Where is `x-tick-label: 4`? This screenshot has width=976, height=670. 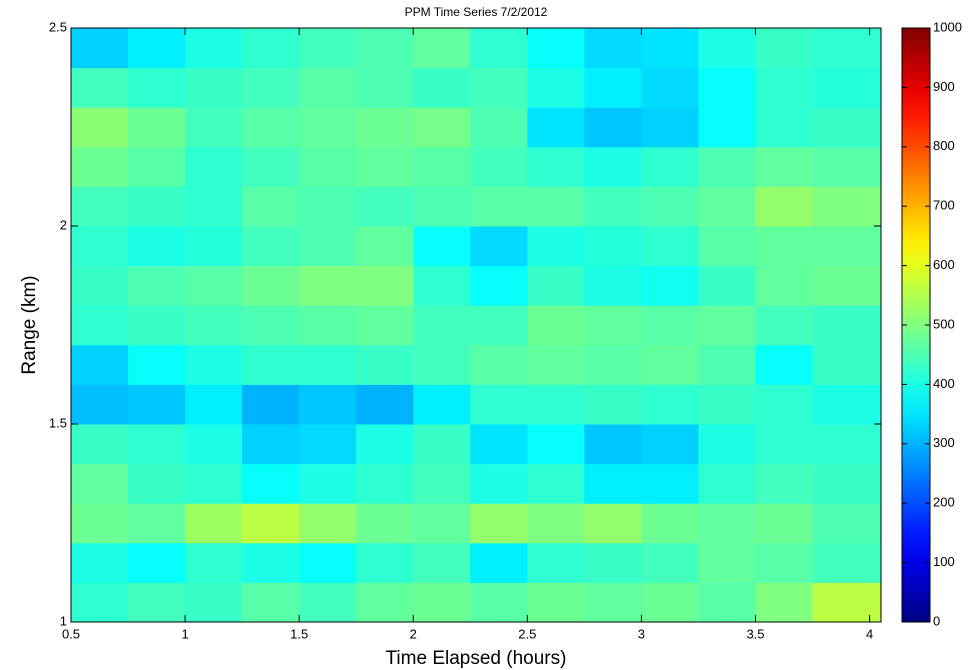 x-tick-label: 4 is located at coordinates (869, 633).